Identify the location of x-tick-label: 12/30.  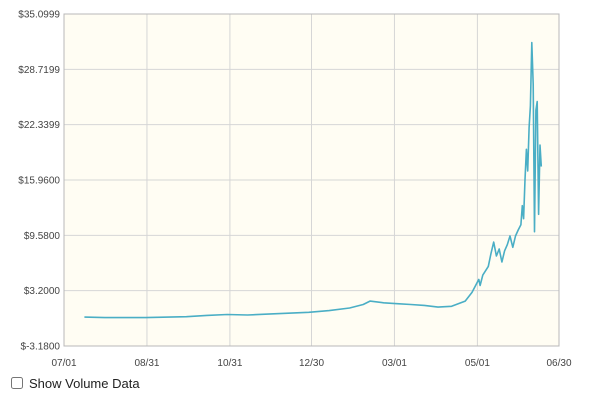
(311, 363).